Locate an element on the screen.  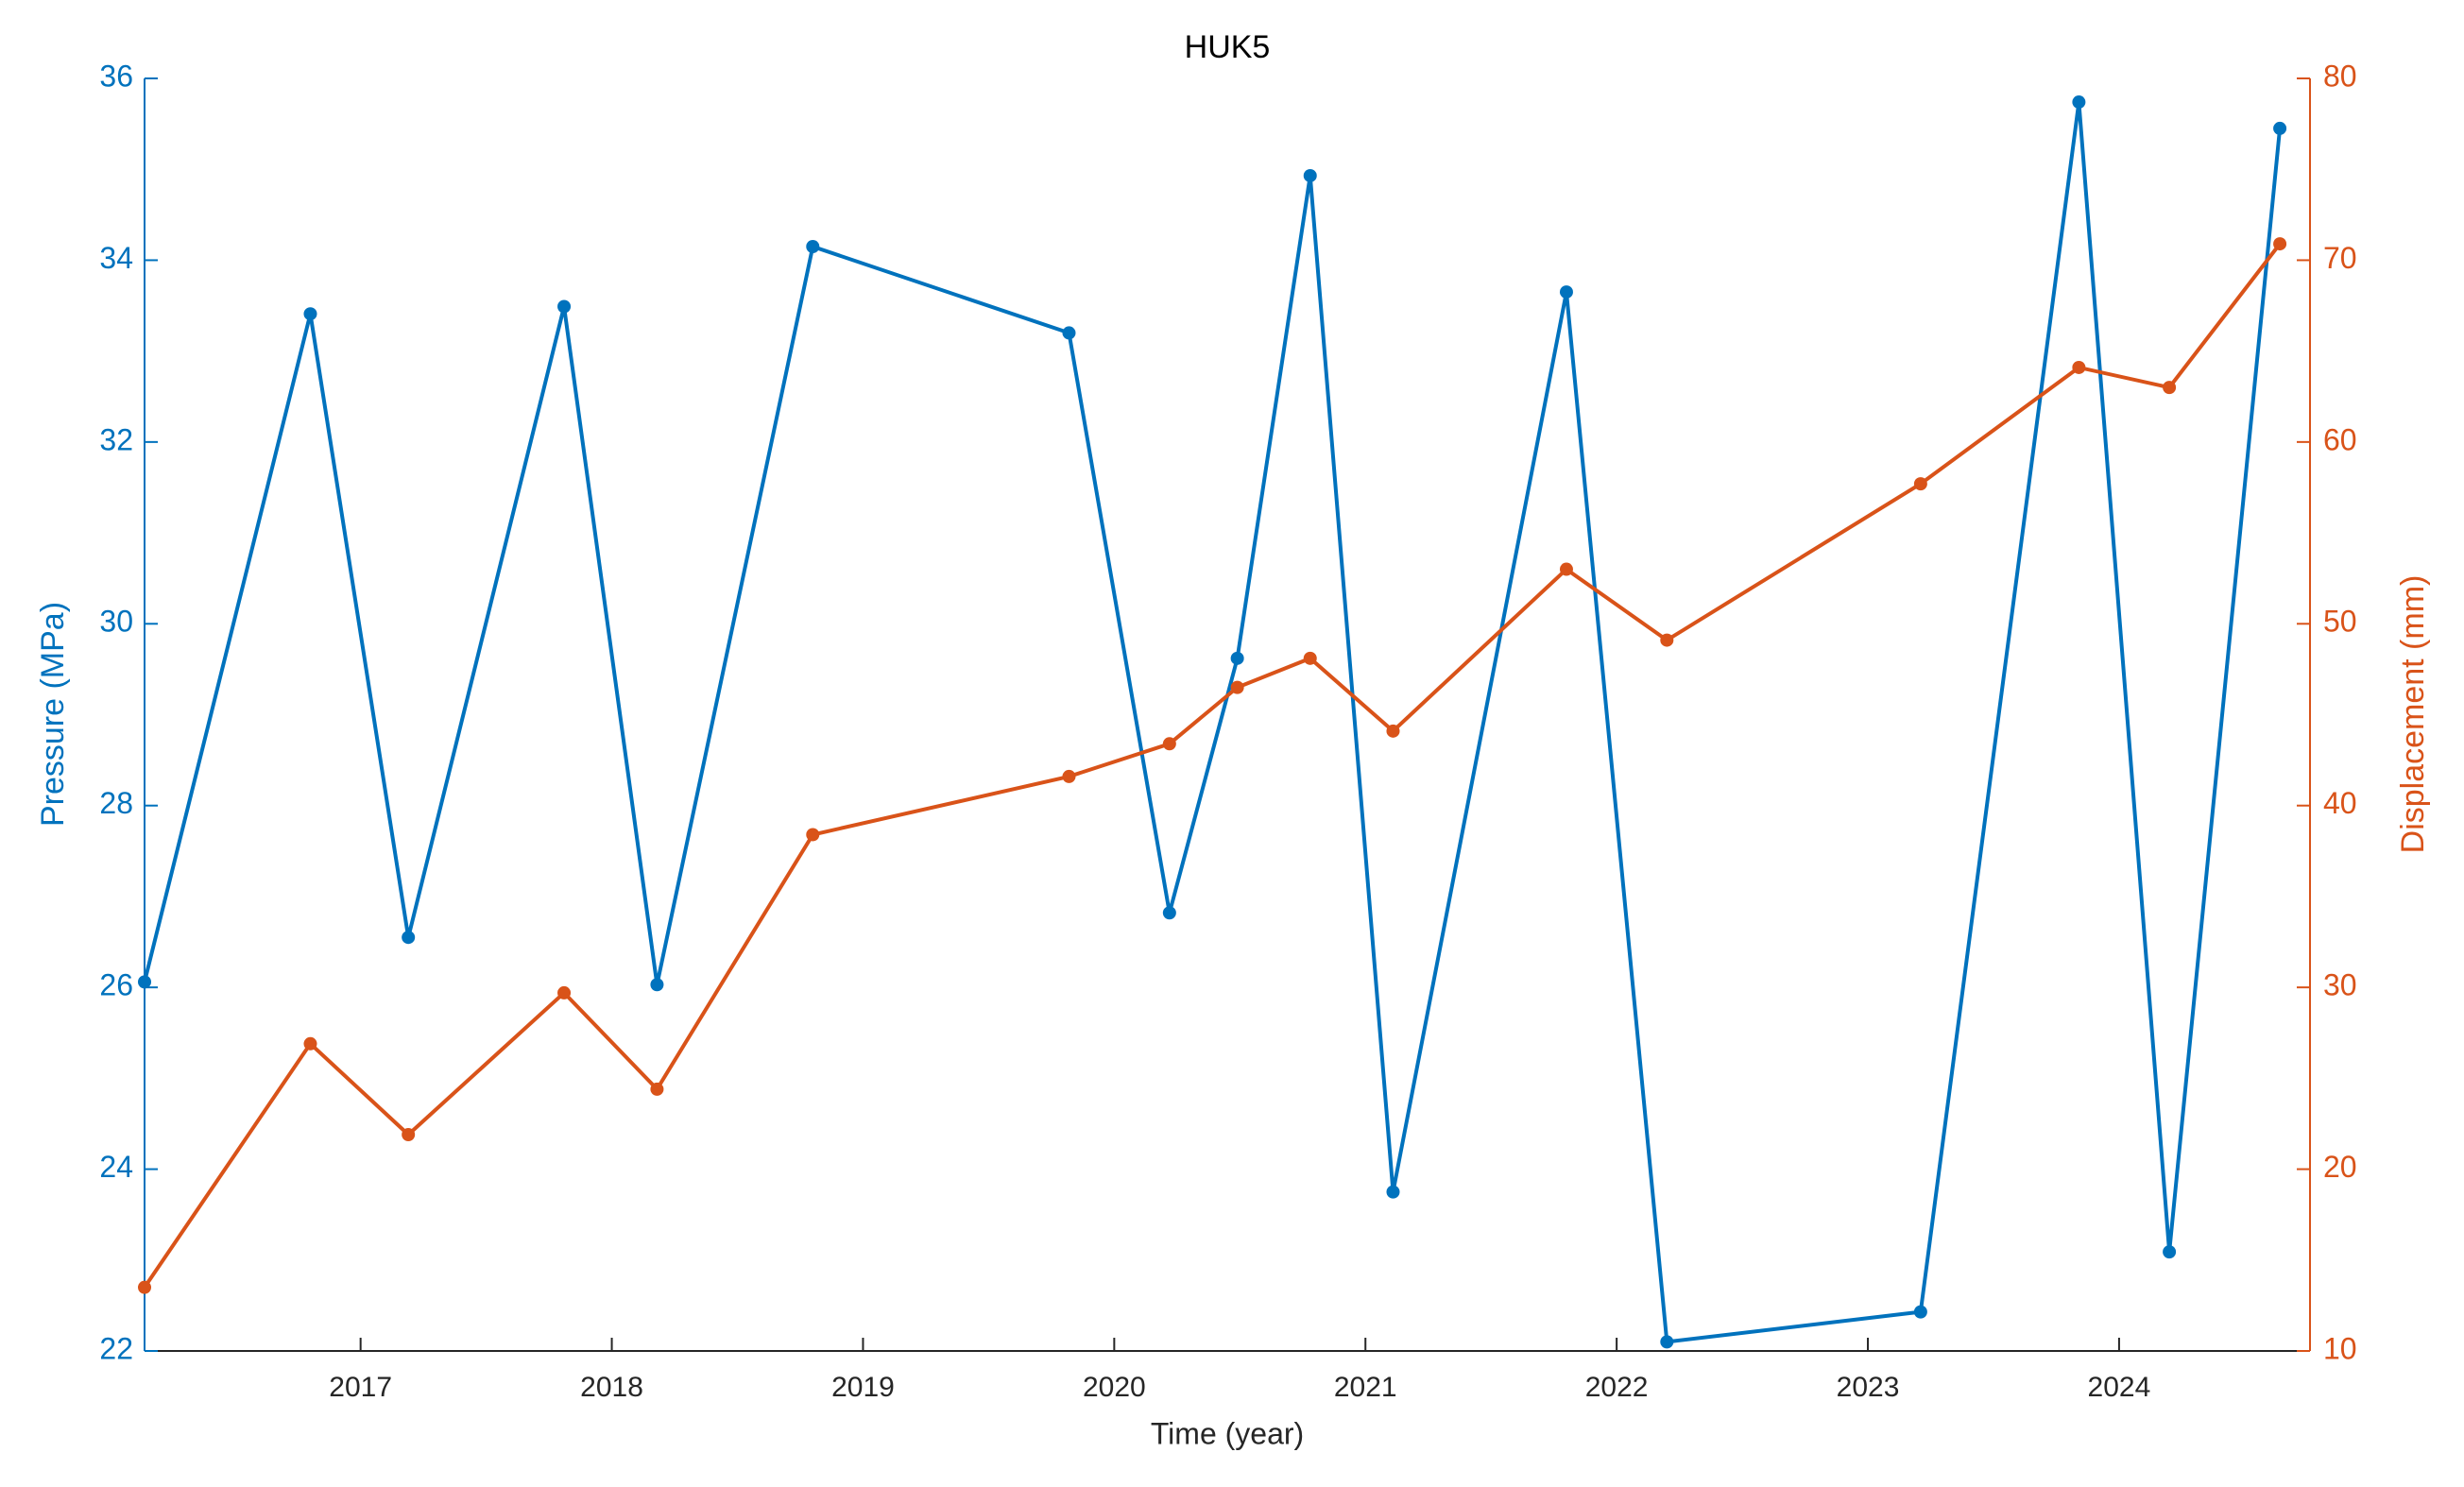
y-axis-label: Pressure (MPa) is located at coordinates (53, 714).